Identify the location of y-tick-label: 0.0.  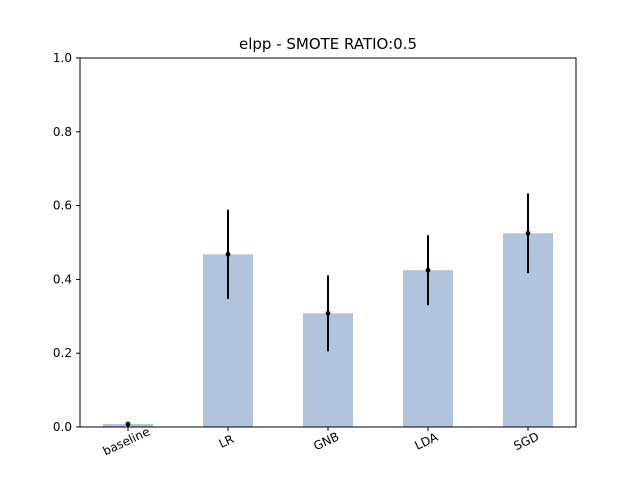
(62, 427).